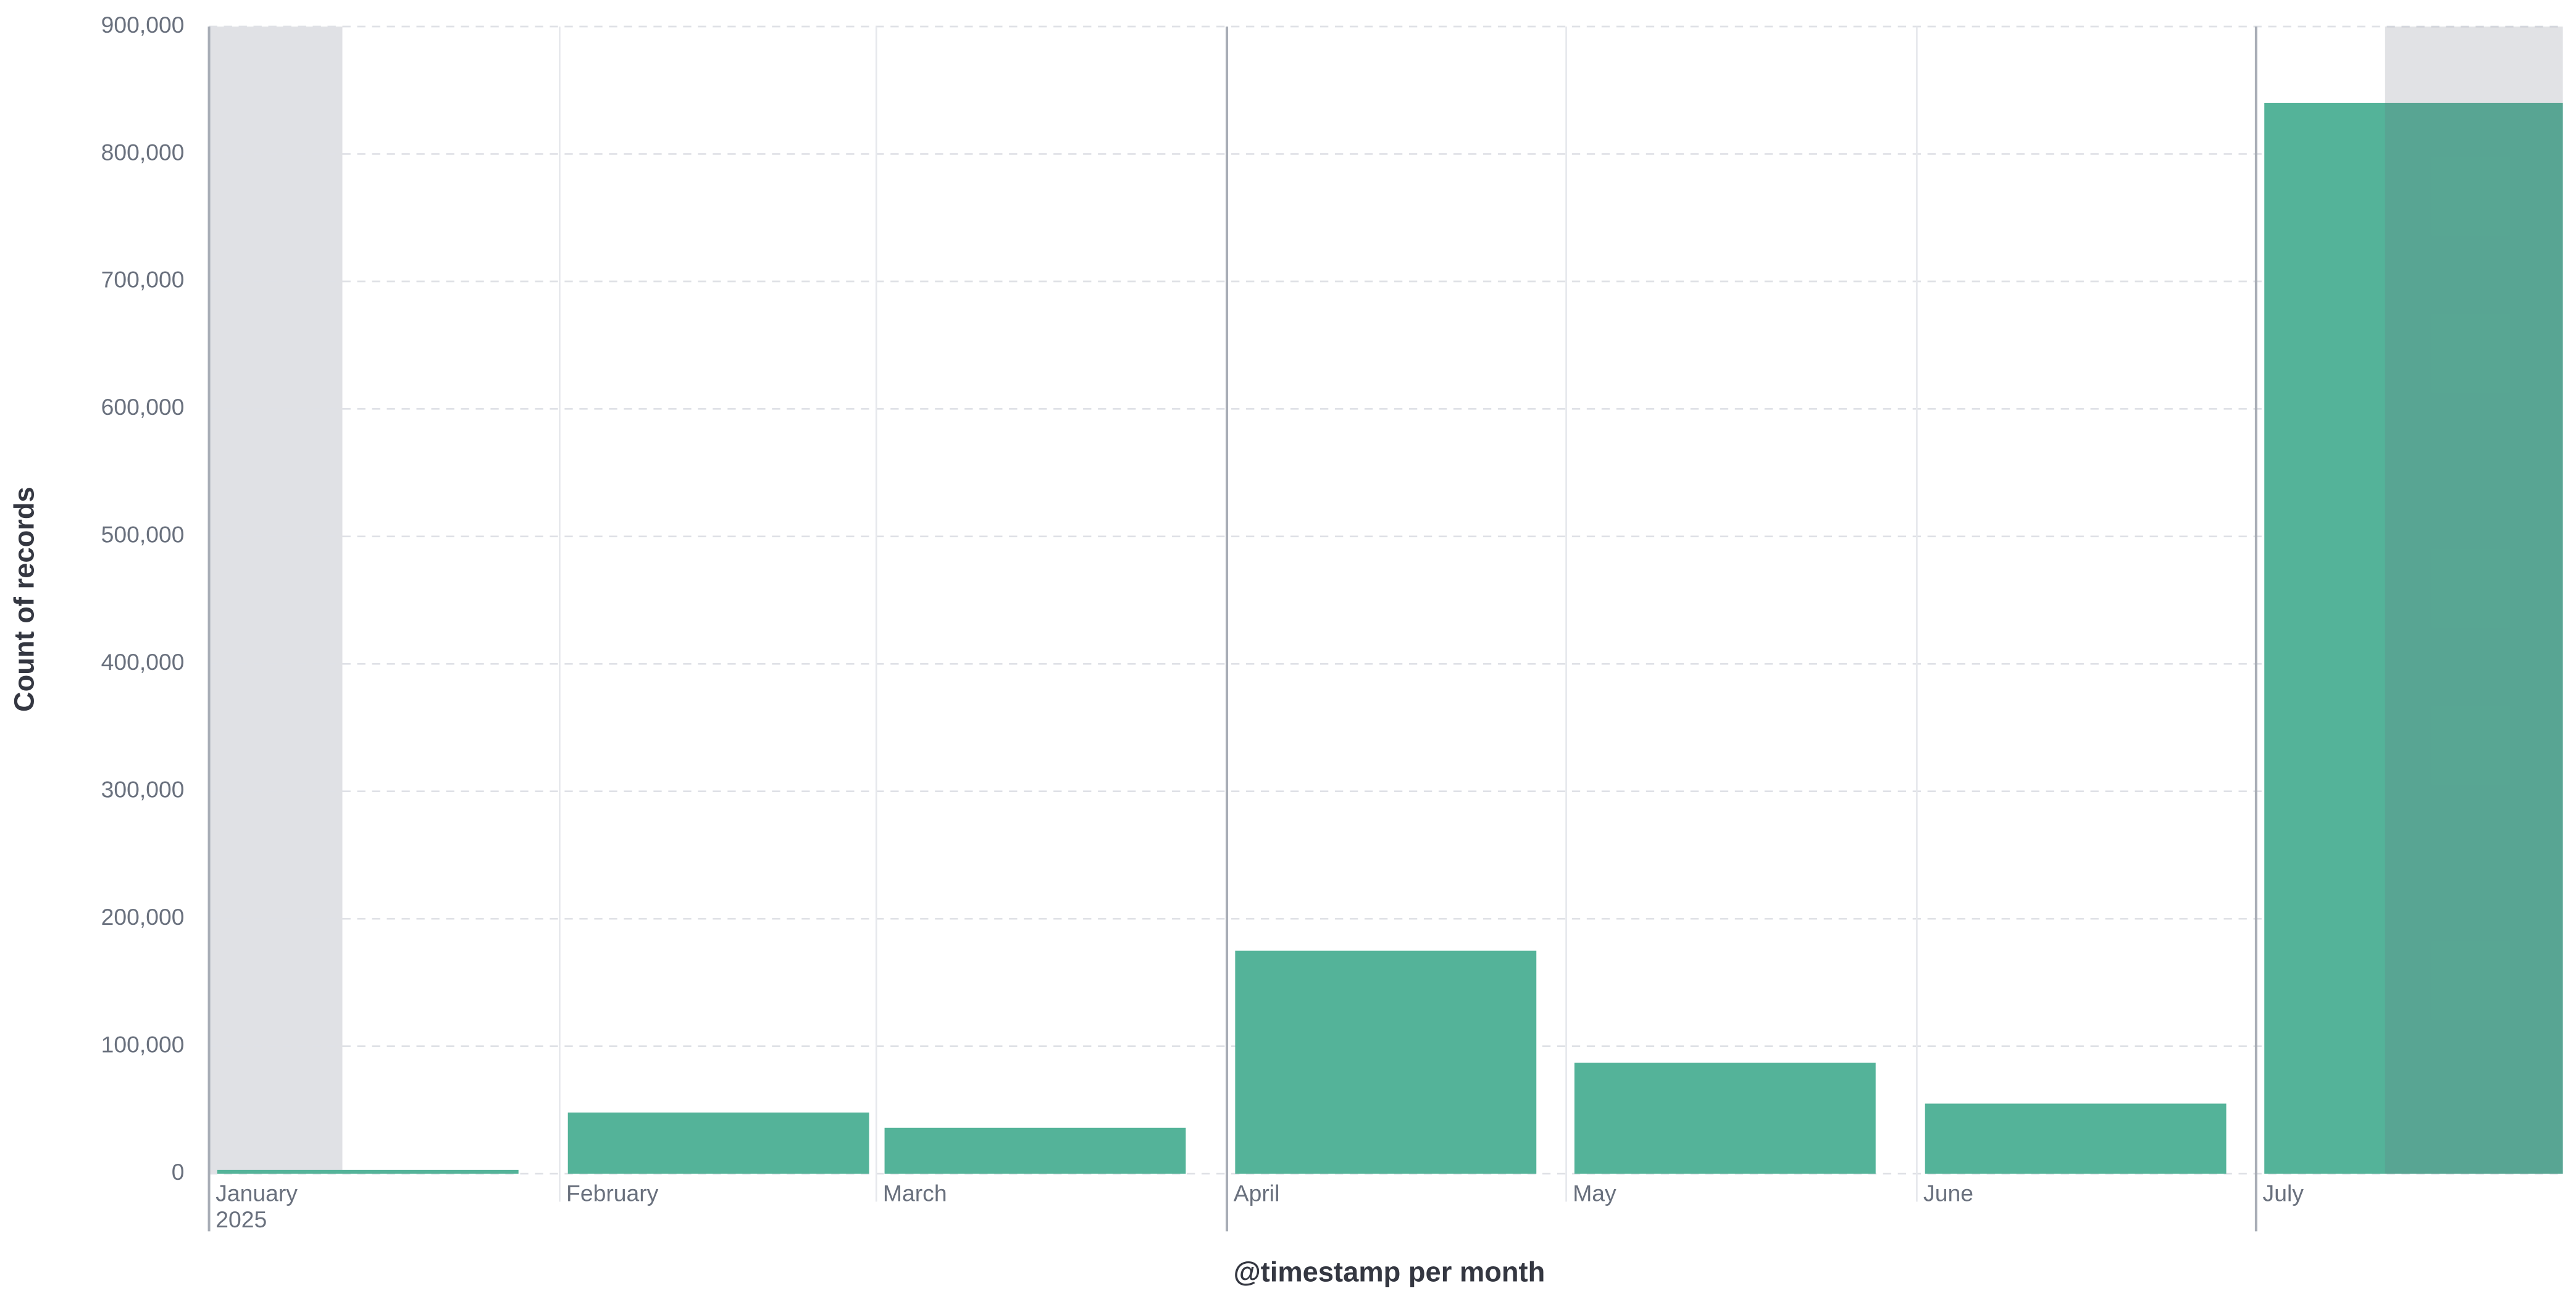 This screenshot has height=1299, width=2576. Describe the element at coordinates (143, 280) in the screenshot. I see `y-tick-label: 700,000` at that location.